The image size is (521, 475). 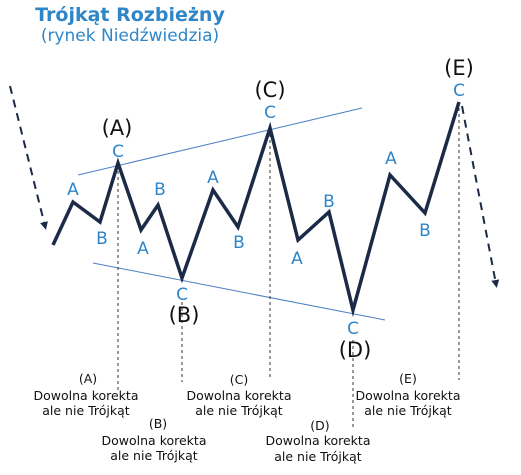 I want to click on note-e: (E) Dowolna korekta ale nie Trójkąt, so click(x=408, y=394).